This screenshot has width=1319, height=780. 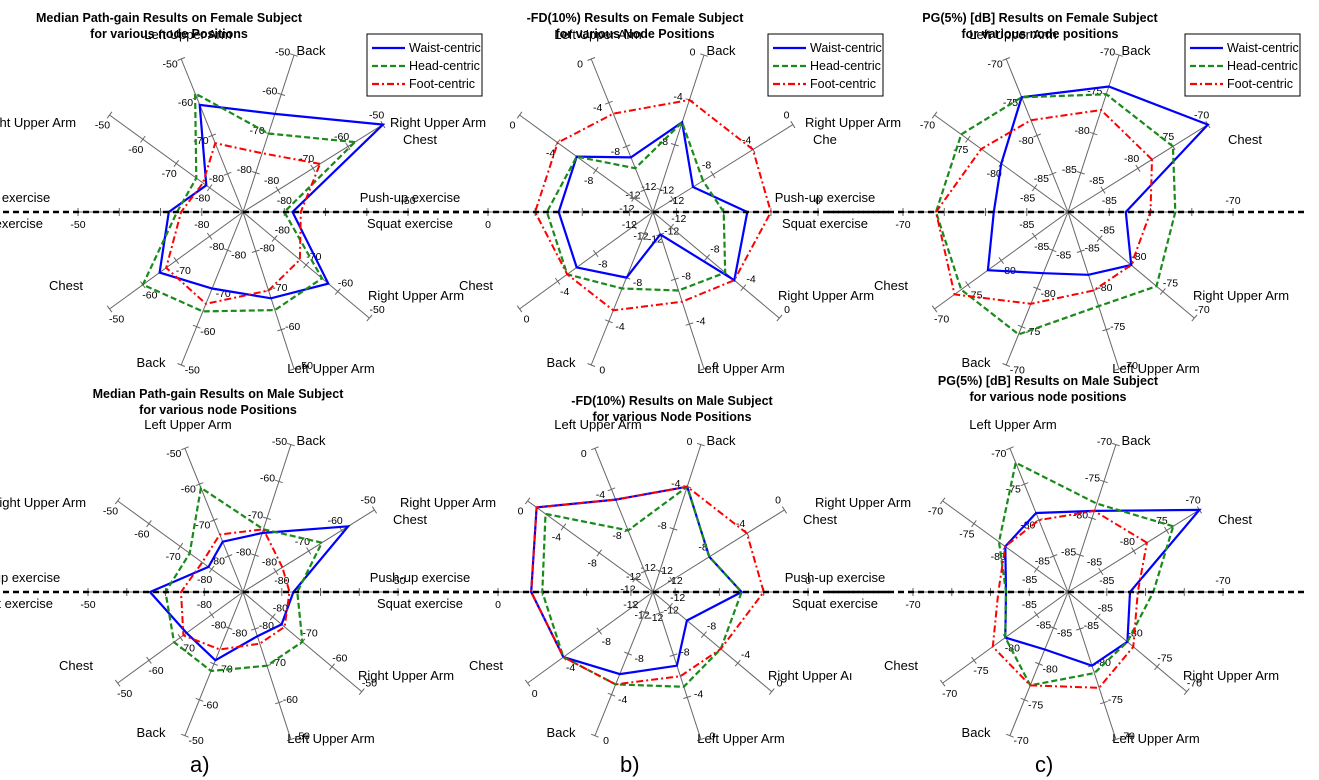 What do you see at coordinates (642, 586) in the screenshot?
I see `series-line-head-centric` at bounding box center [642, 586].